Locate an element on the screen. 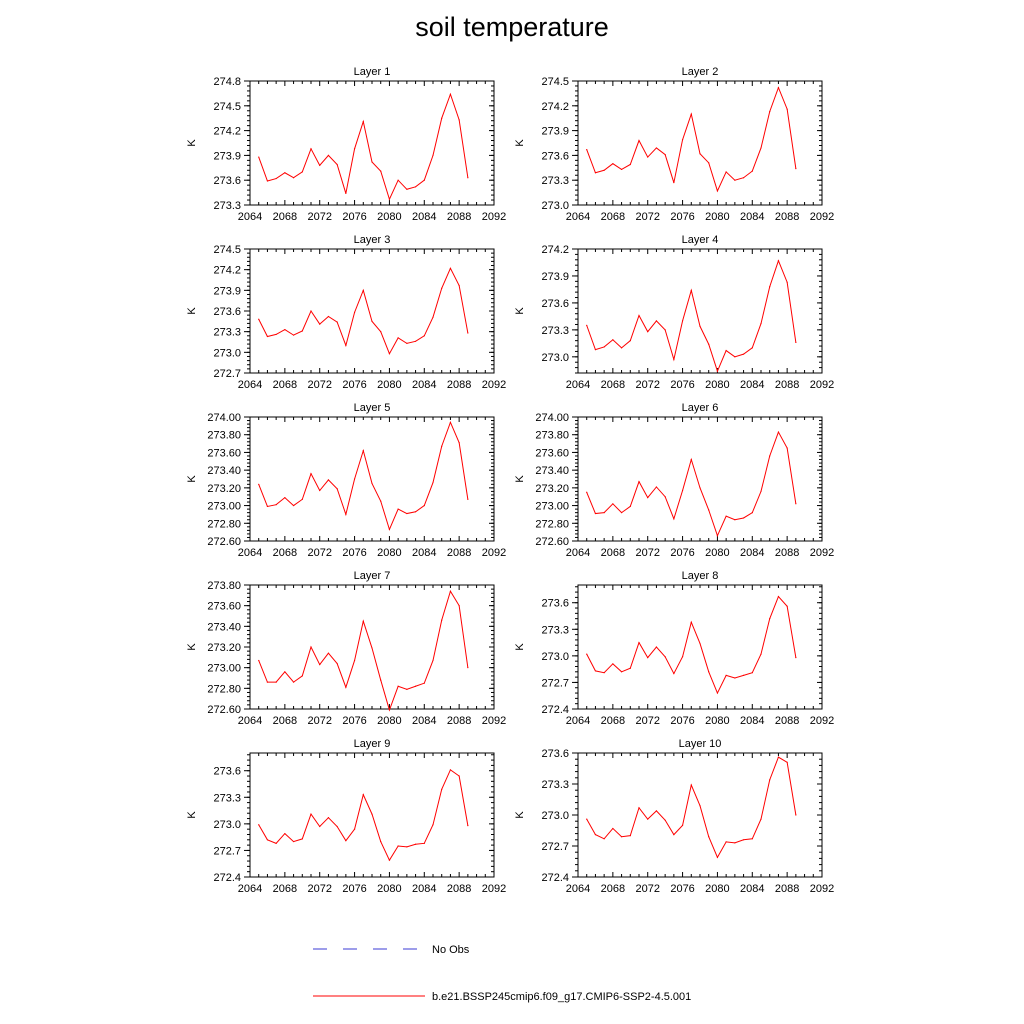 Image resolution: width=1024 pixels, height=1024 pixels. y-tick-label: 273.6 is located at coordinates (227, 181).